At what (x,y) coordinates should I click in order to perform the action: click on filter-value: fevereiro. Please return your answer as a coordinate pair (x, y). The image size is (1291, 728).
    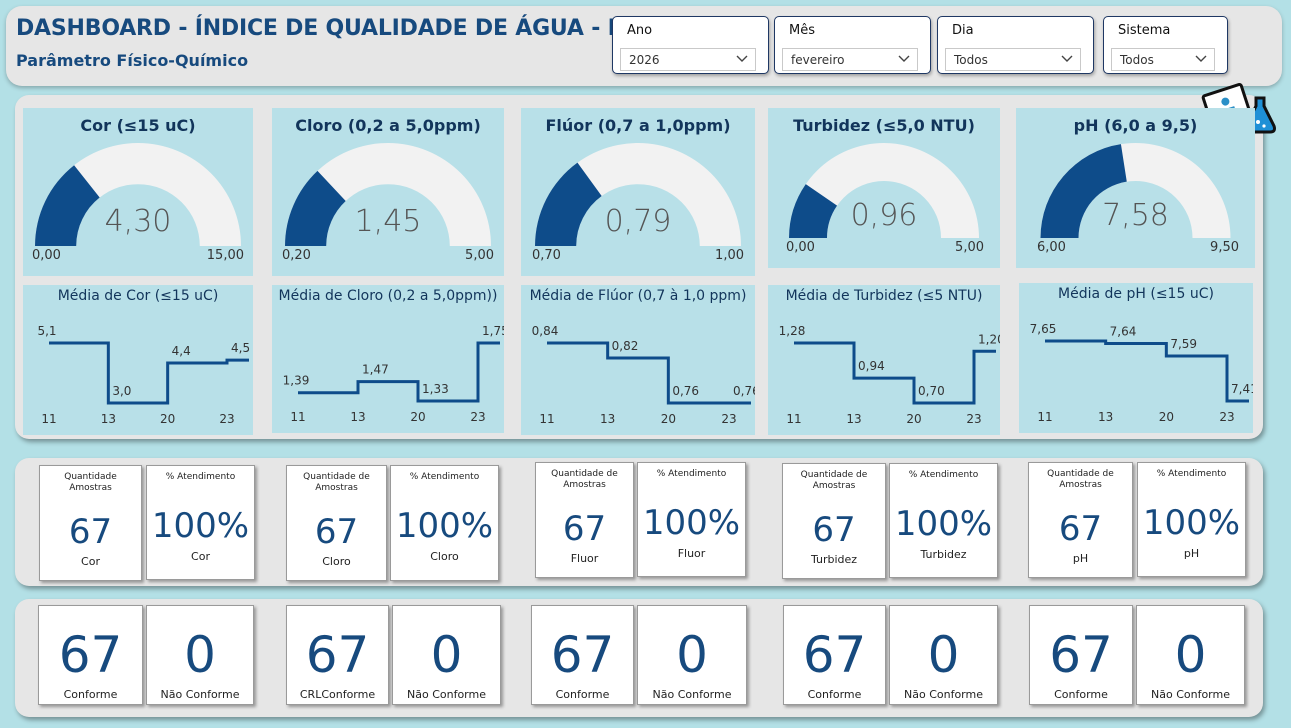
    Looking at the image, I should click on (818, 60).